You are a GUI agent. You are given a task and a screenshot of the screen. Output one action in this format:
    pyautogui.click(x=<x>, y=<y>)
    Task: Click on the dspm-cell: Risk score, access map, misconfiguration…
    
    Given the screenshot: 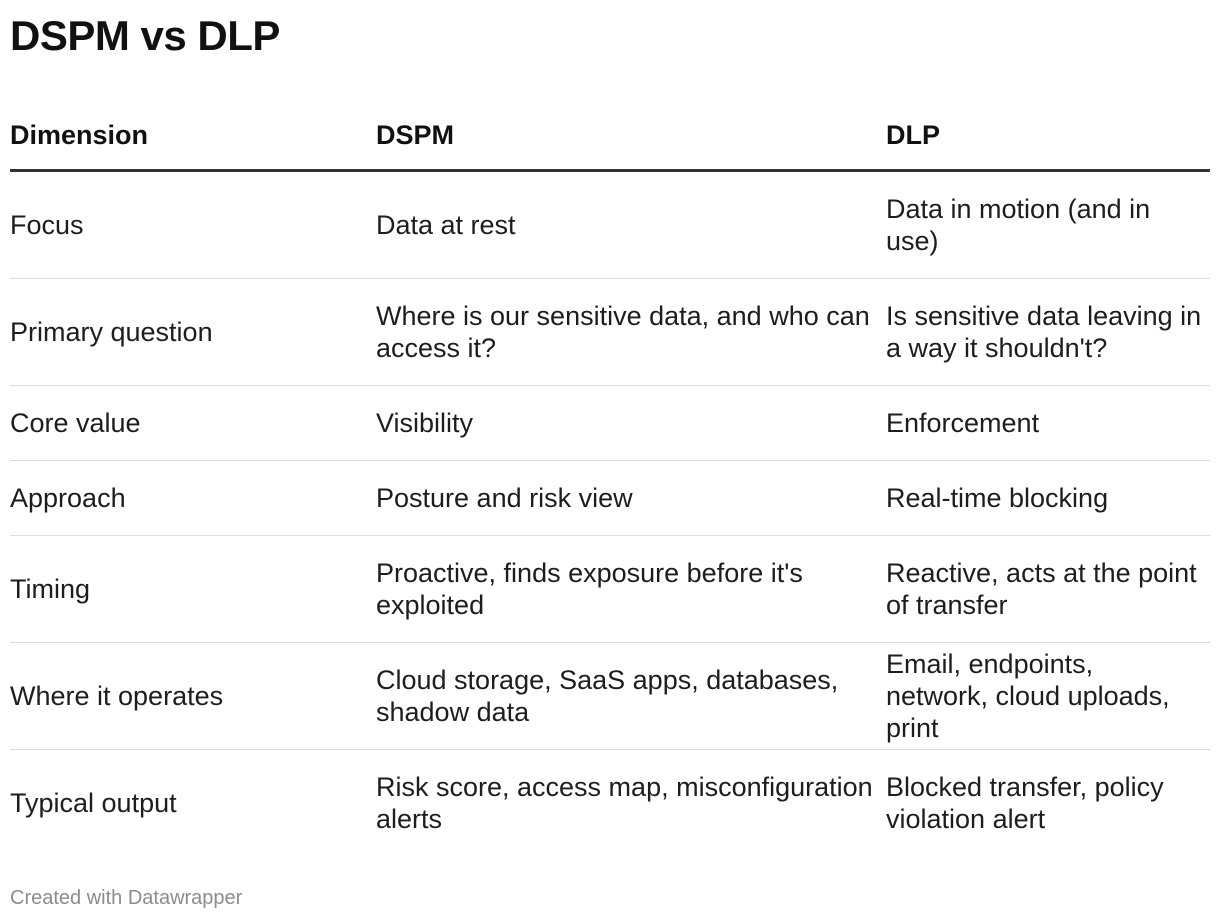 What is the action you would take?
    pyautogui.click(x=624, y=803)
    